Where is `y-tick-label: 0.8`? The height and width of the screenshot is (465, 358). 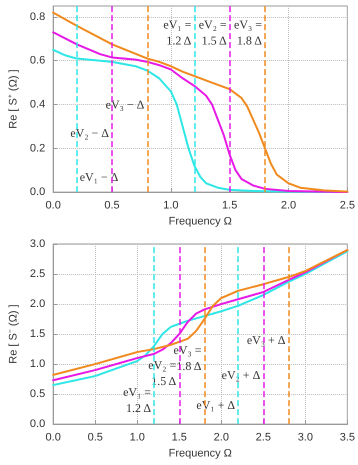
y-tick-label: 0.8 is located at coordinates (38, 16).